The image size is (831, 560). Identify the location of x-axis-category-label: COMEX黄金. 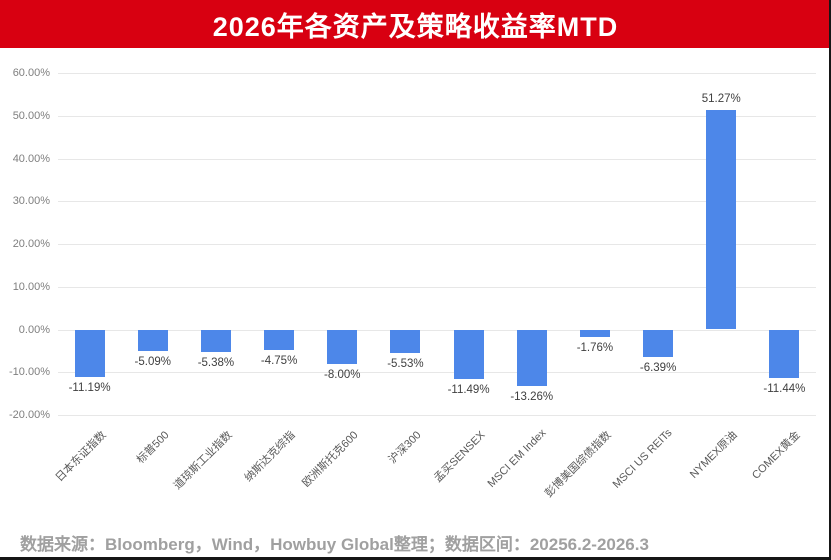
(777, 455).